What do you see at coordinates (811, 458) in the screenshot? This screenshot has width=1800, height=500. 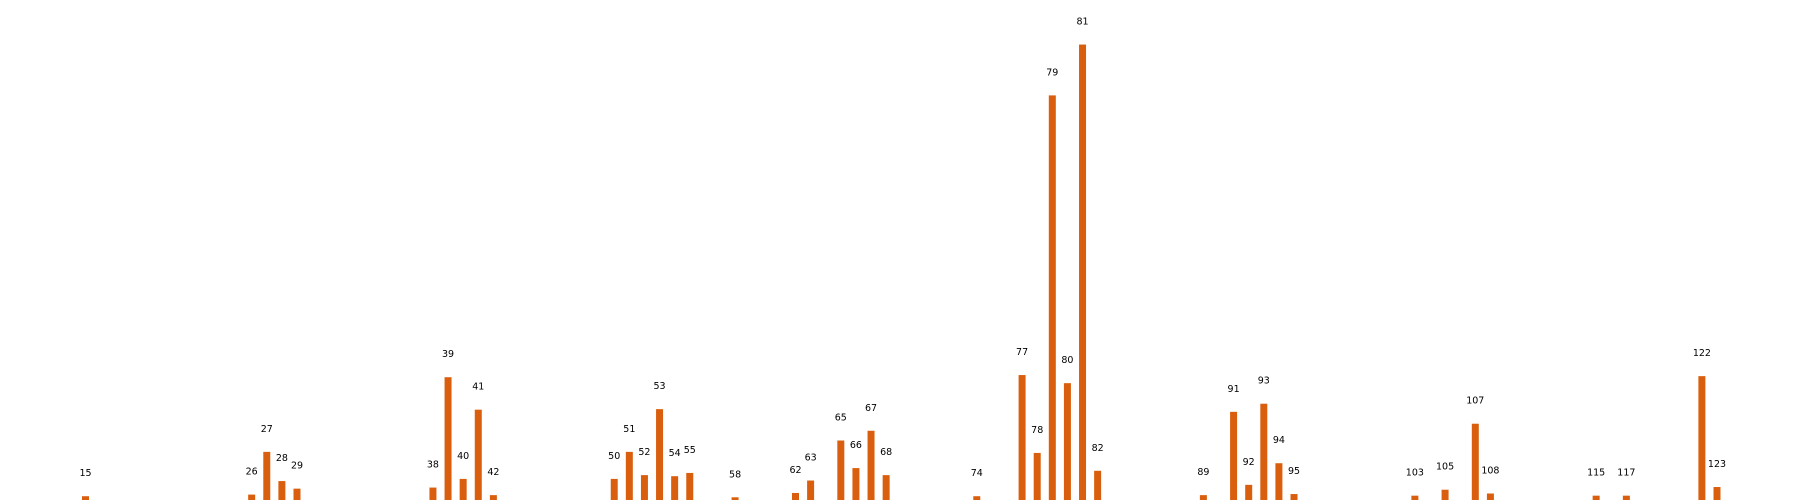 I see `bar-label-63: 63` at bounding box center [811, 458].